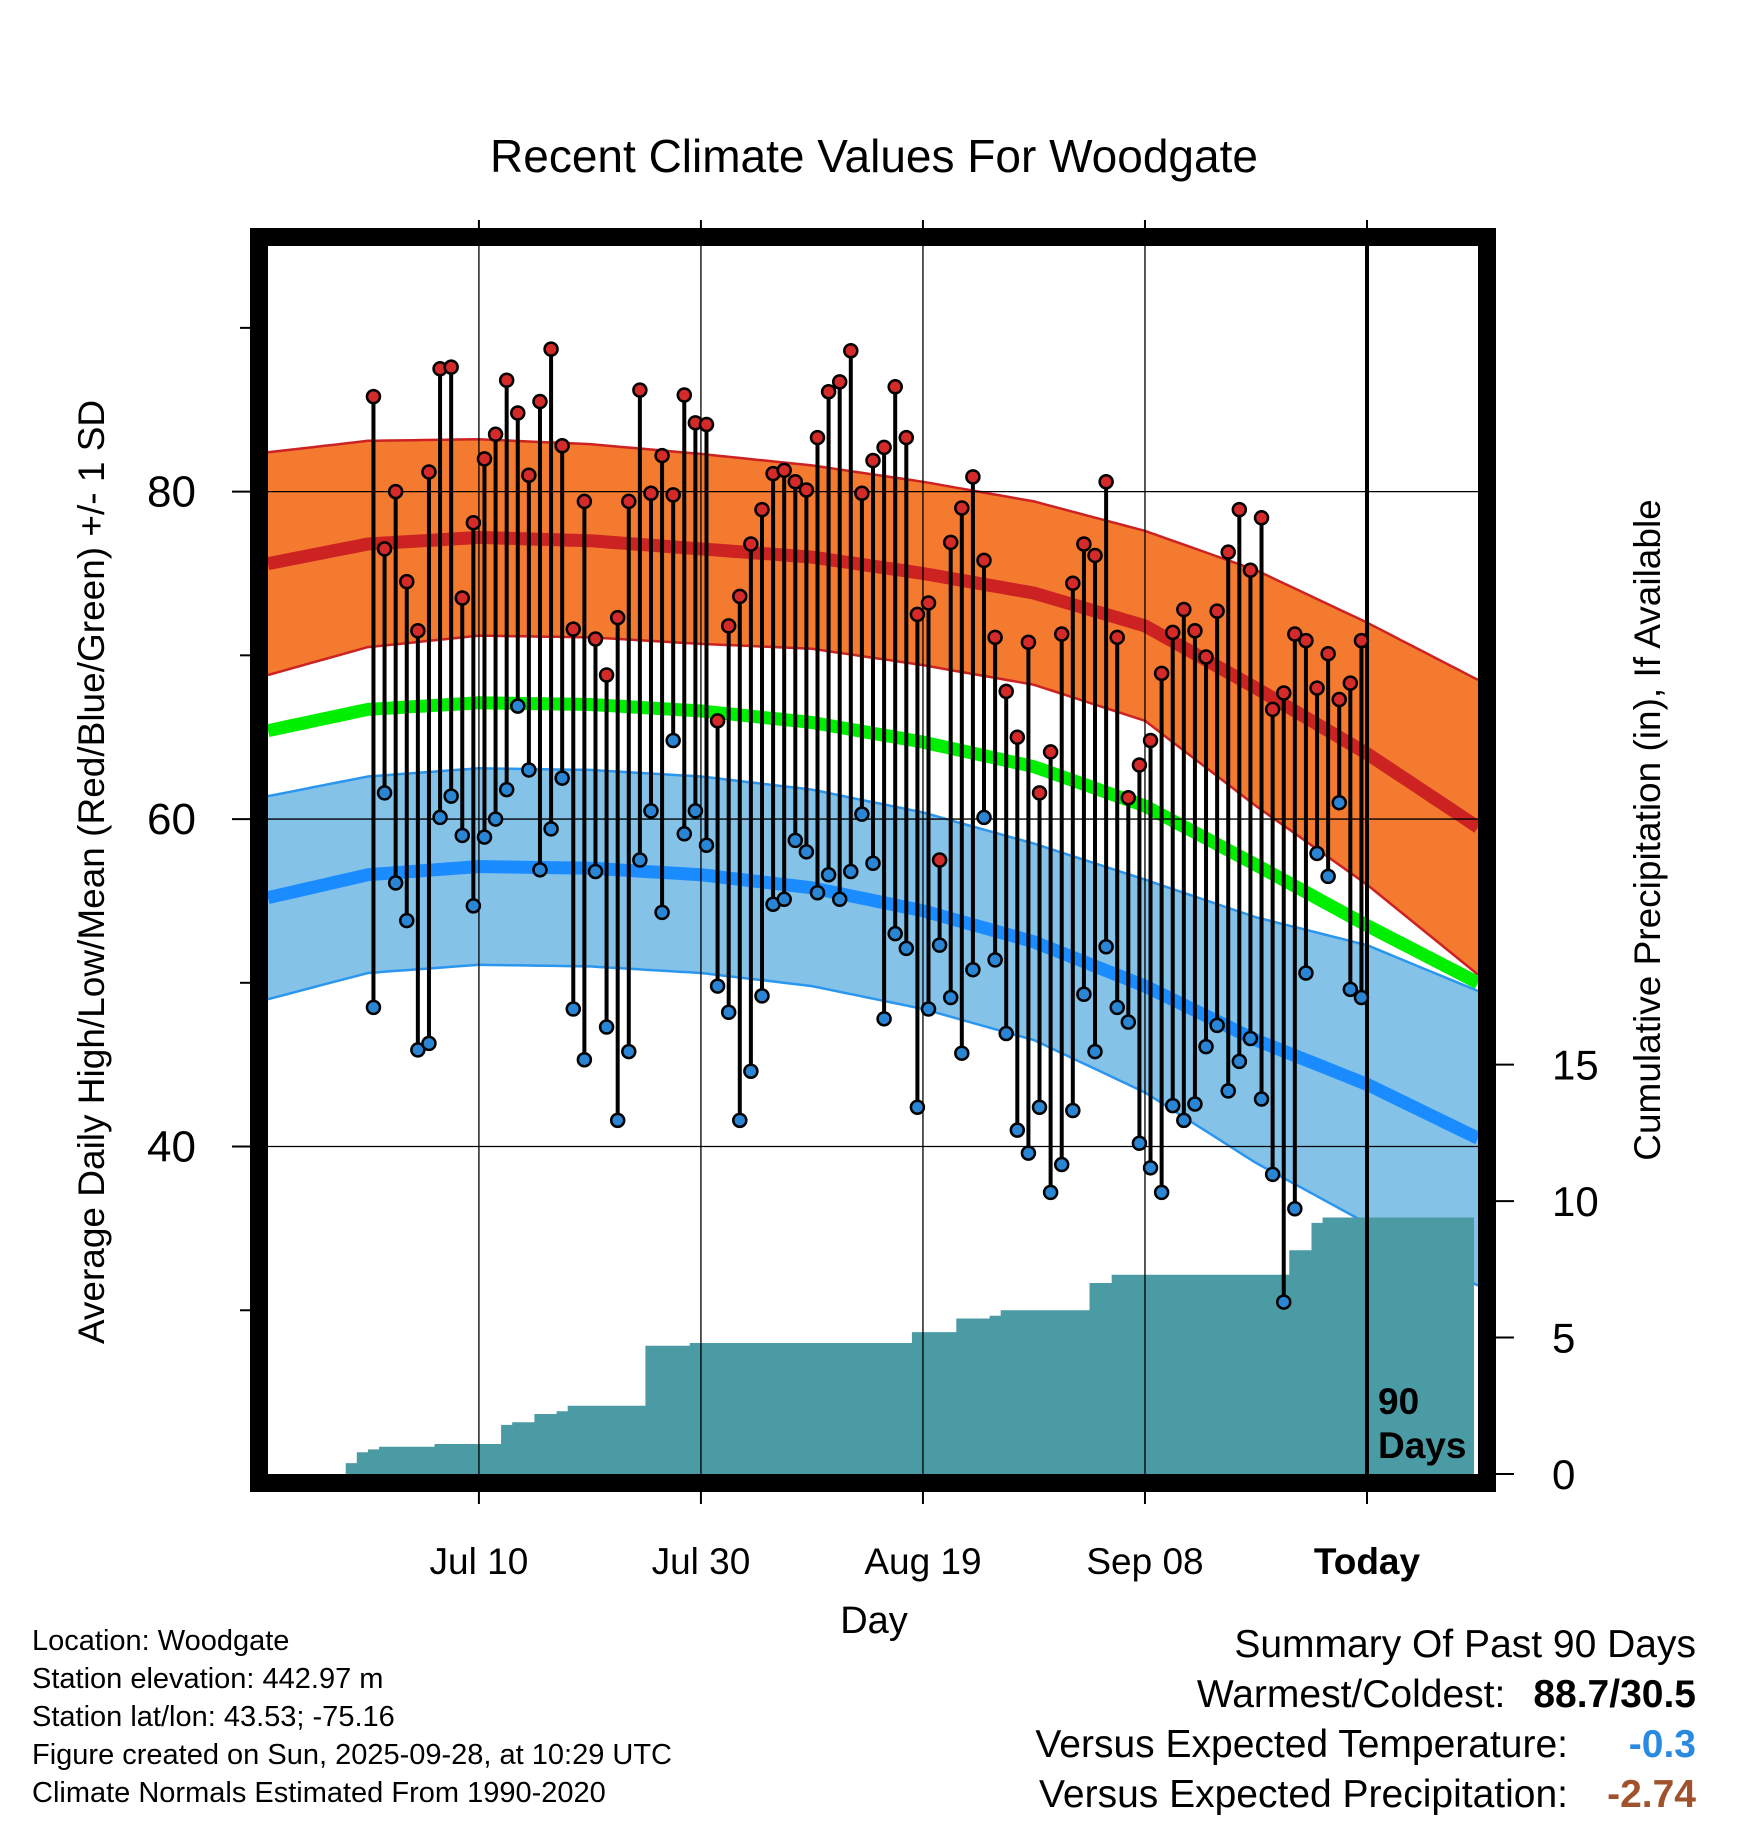 The width and height of the screenshot is (1748, 1828). I want to click on today-annotation-line2: Days, so click(1422, 1445).